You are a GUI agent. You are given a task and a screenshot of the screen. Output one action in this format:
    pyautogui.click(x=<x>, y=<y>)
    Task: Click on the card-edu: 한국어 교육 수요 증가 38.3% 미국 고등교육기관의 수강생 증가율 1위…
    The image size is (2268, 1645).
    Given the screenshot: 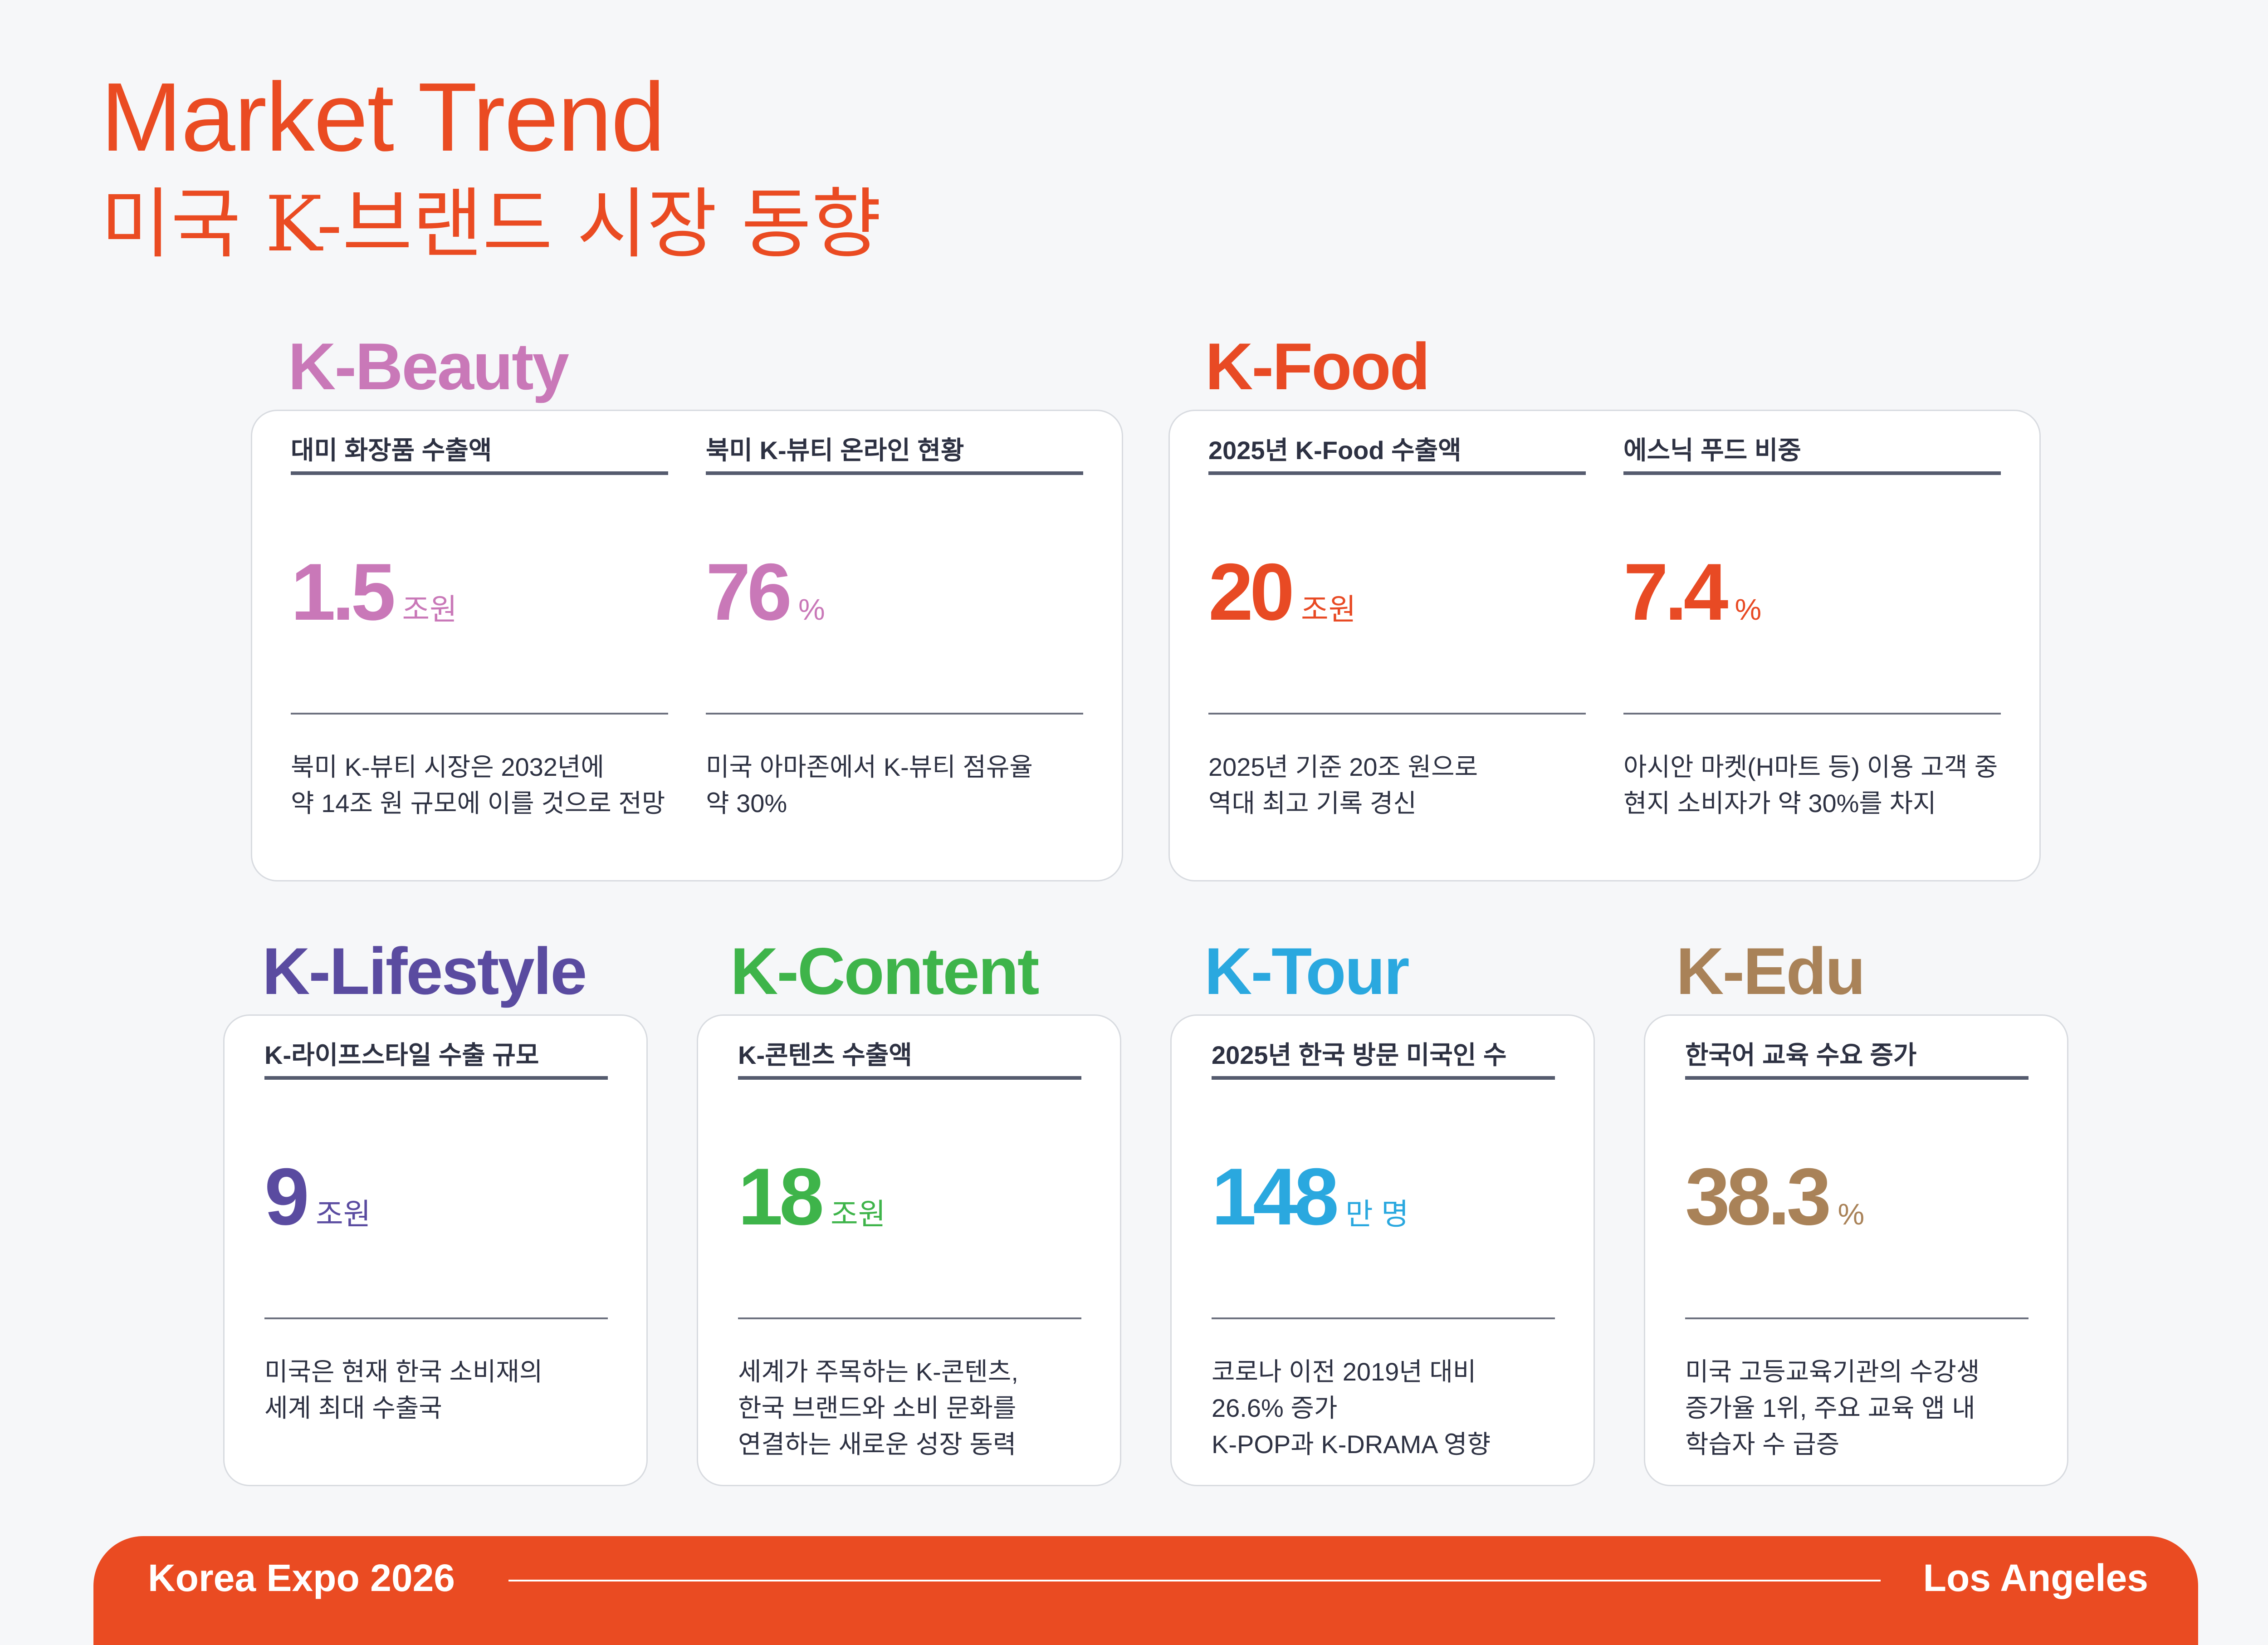 What is the action you would take?
    pyautogui.click(x=1856, y=1250)
    